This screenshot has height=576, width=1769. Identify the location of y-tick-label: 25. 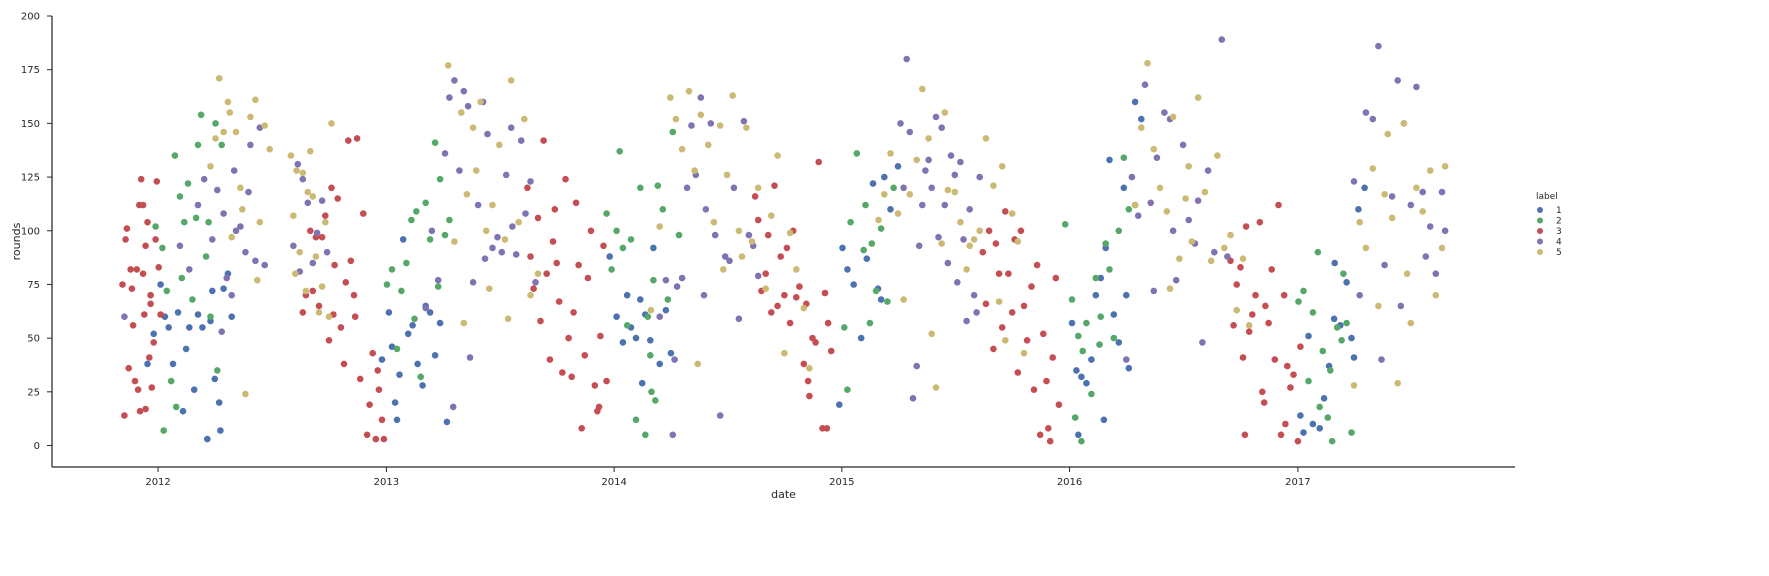
(33, 392).